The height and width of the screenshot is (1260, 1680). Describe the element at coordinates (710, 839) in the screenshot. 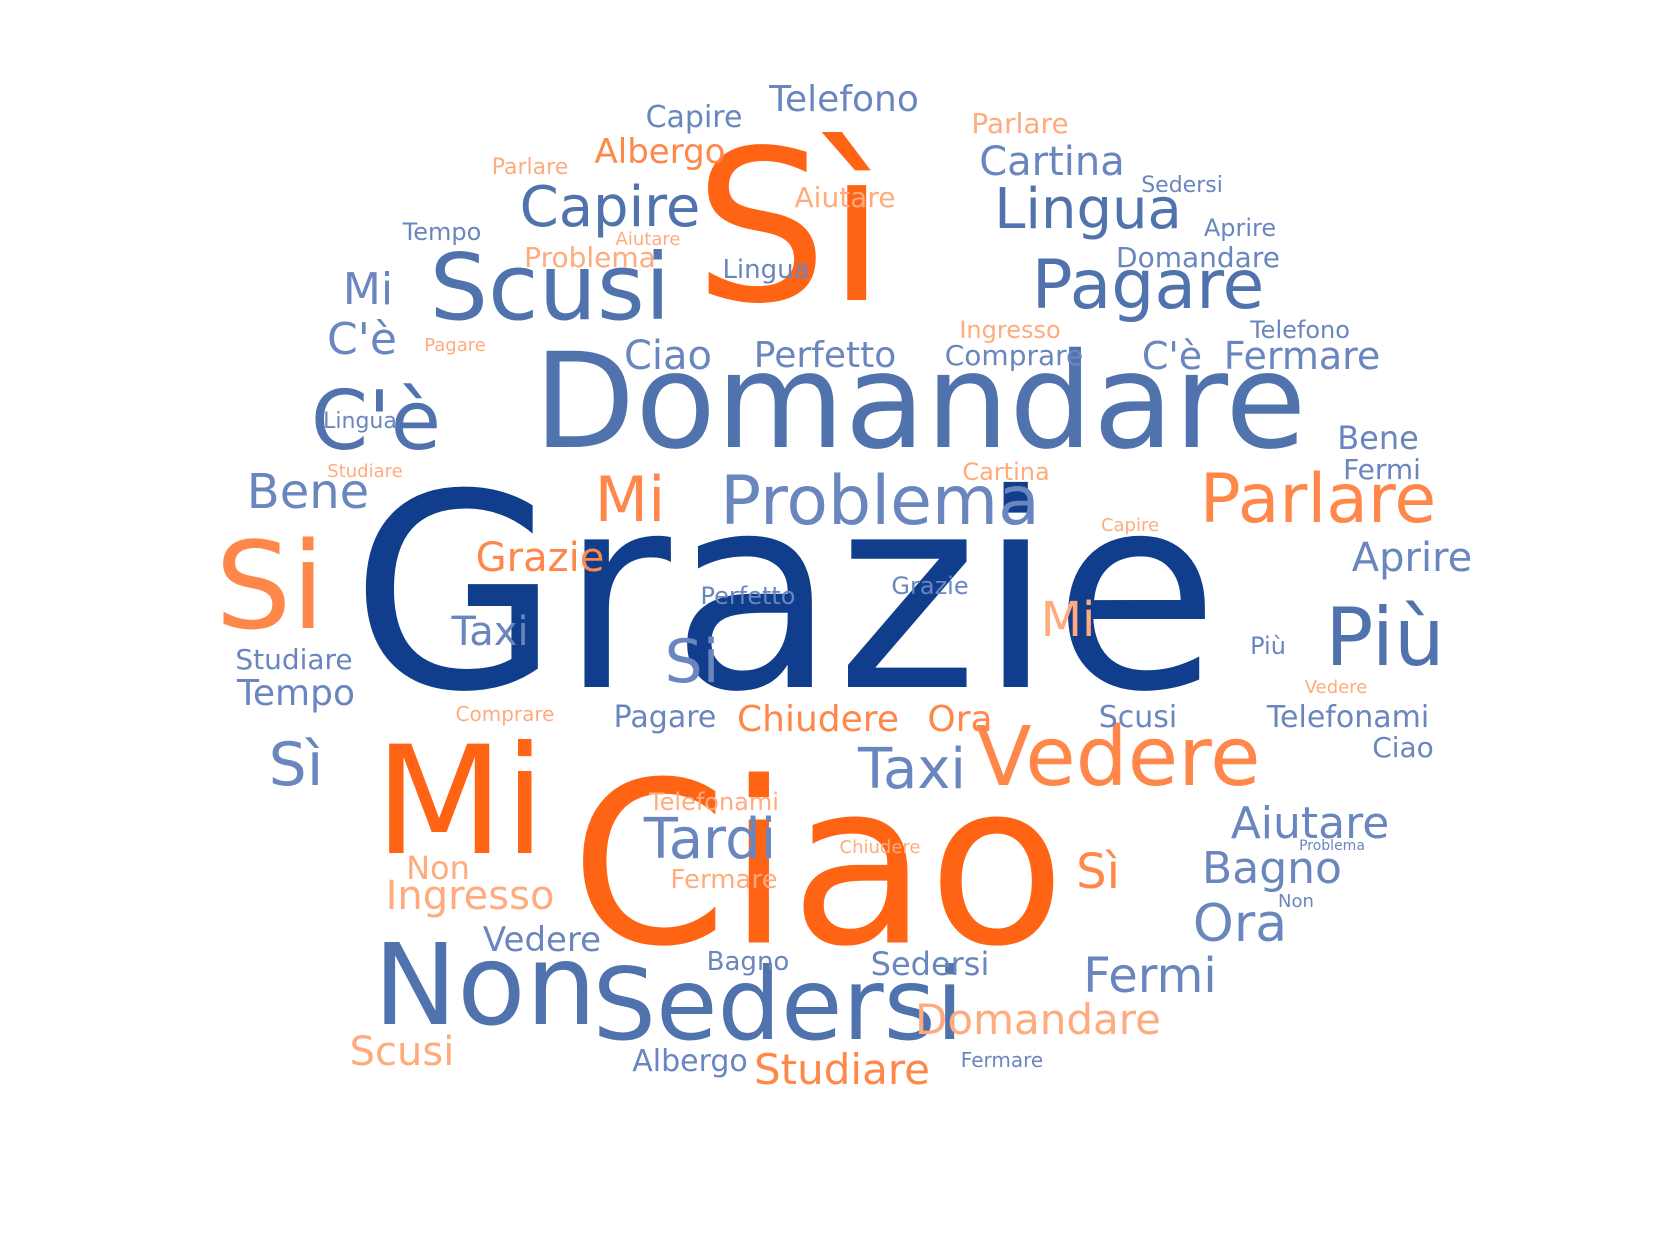

I see `word: Tardi` at that location.